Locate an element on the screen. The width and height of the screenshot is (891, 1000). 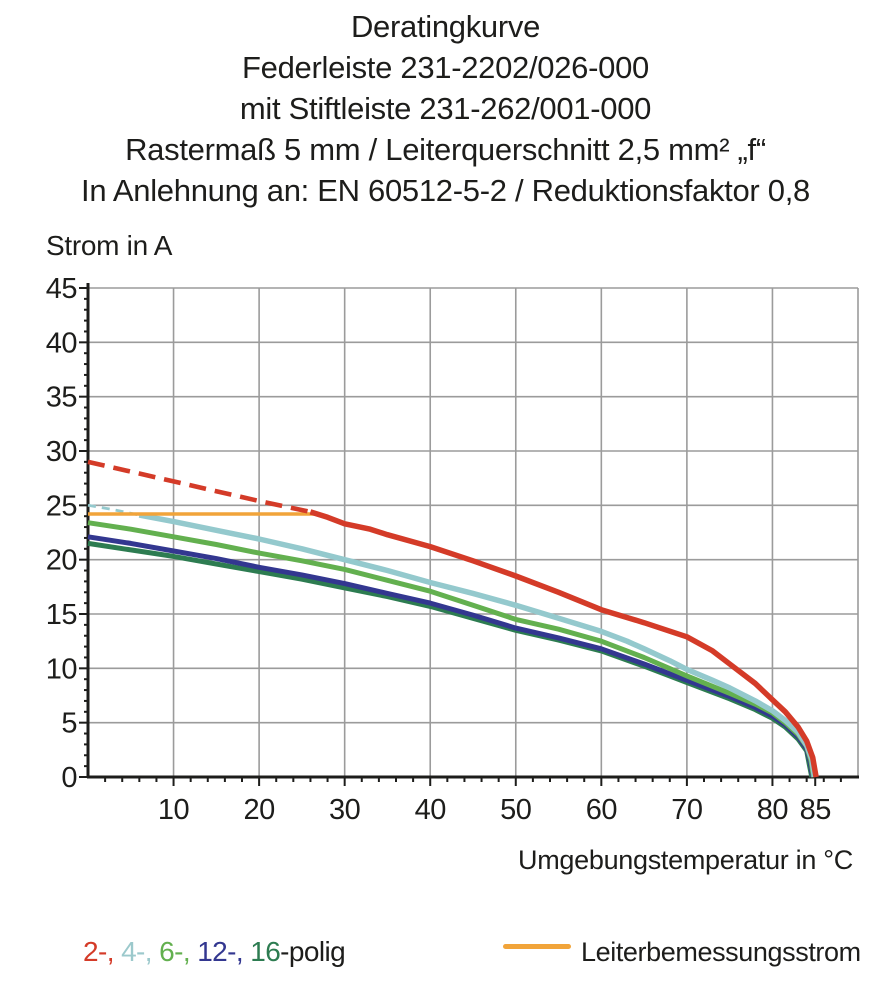
svg-text: 85 is located at coordinates (815, 810).